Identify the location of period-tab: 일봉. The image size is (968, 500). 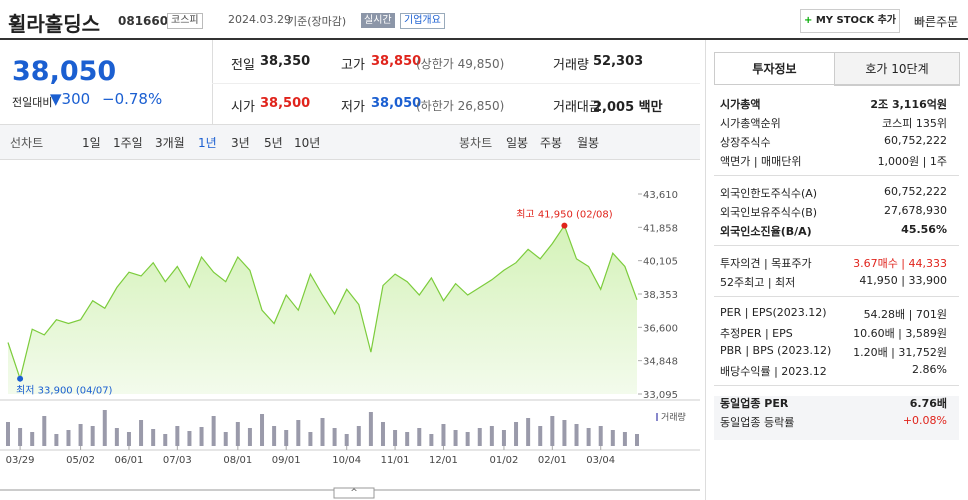
(517, 143).